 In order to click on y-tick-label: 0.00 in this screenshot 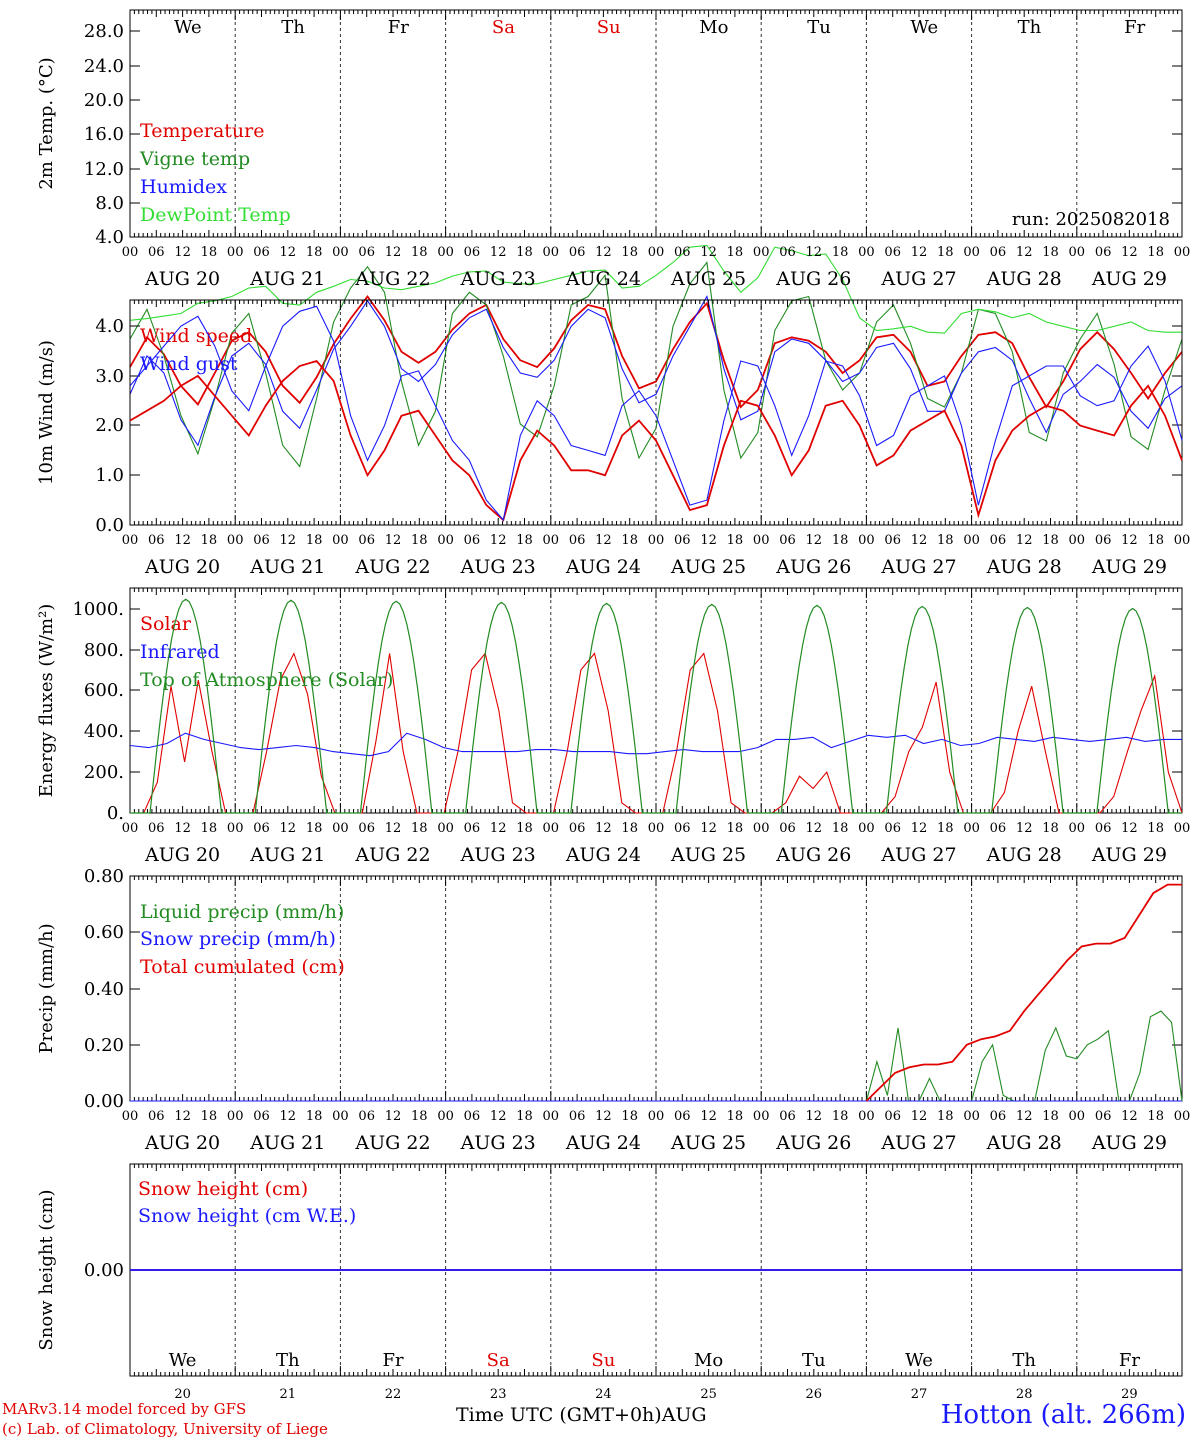, I will do `click(104, 1101)`.